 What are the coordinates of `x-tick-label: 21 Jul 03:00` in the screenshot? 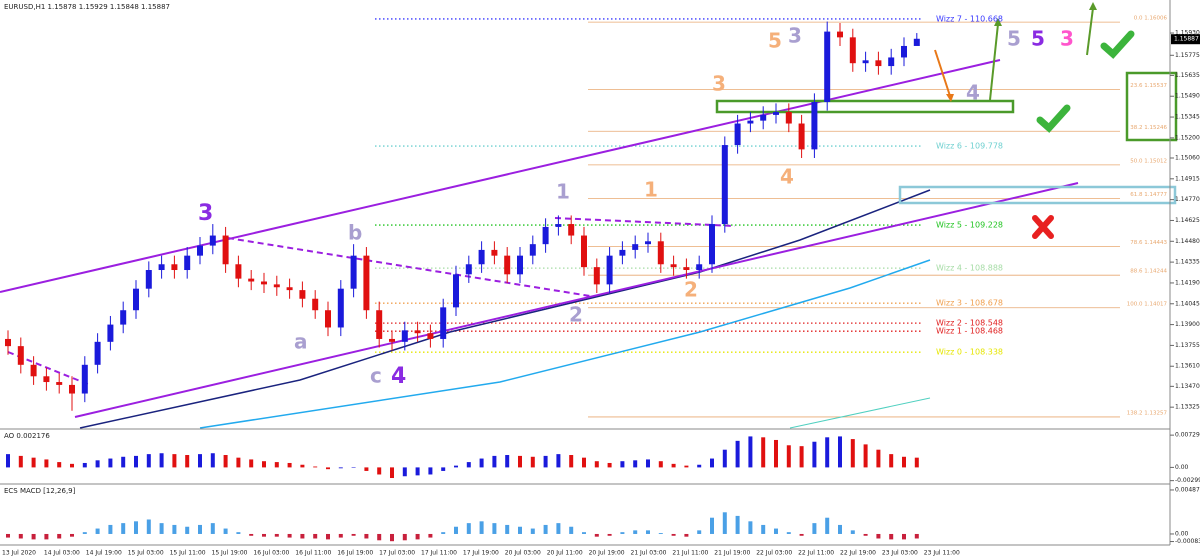 It's located at (649, 553).